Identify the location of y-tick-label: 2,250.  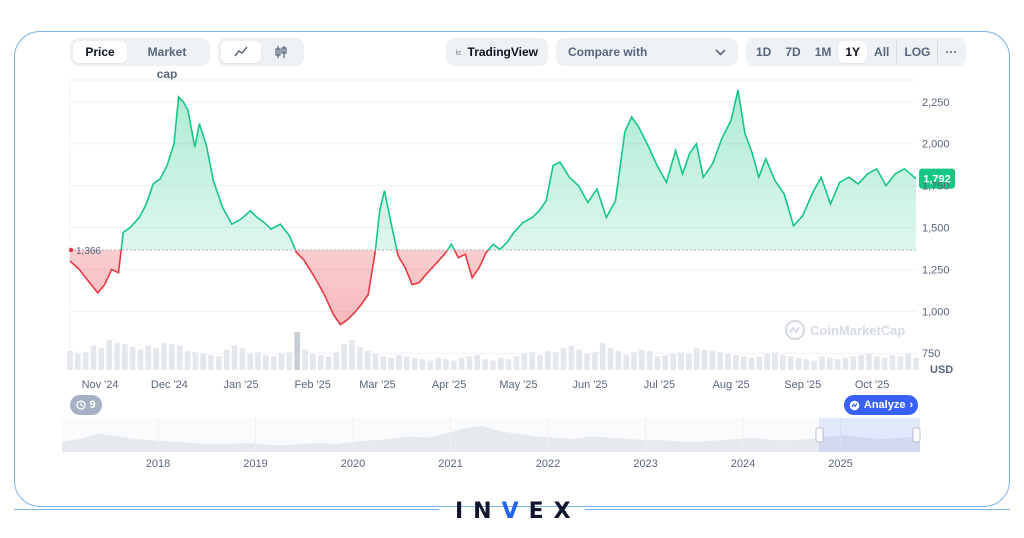
(936, 103).